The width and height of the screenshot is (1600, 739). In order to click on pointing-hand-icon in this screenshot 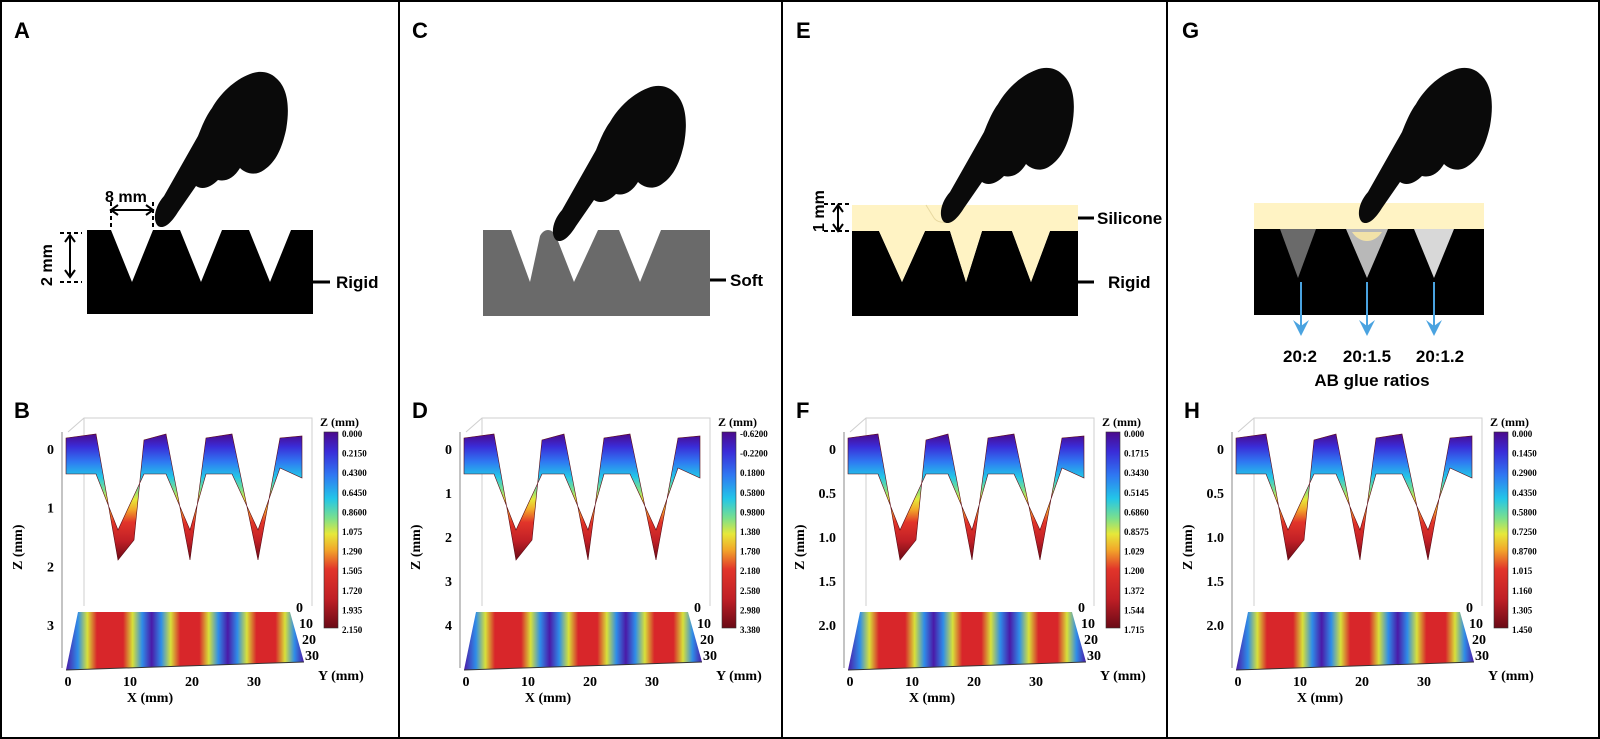, I will do `click(1425, 145)`.